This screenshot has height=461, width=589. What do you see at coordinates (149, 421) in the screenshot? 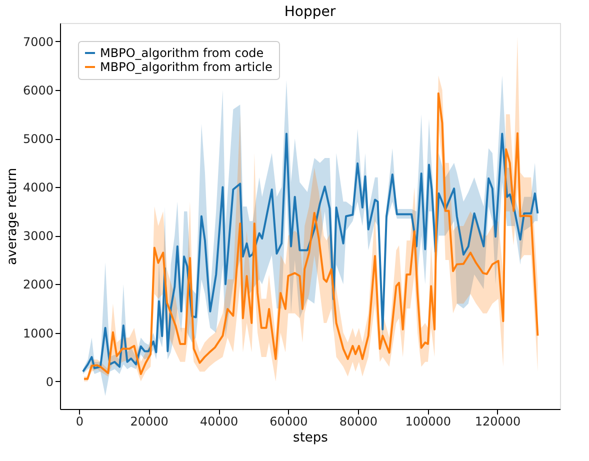
I see `x-tick-label: 20000` at bounding box center [149, 421].